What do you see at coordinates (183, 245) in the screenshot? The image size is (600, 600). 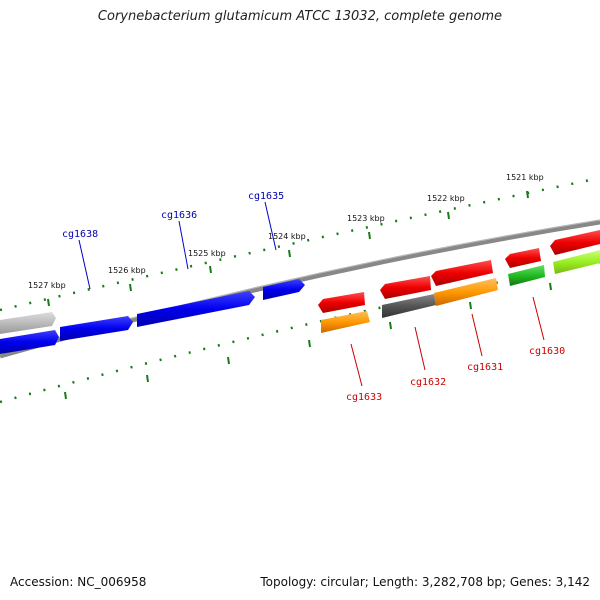 I see `leader-cg1636` at bounding box center [183, 245].